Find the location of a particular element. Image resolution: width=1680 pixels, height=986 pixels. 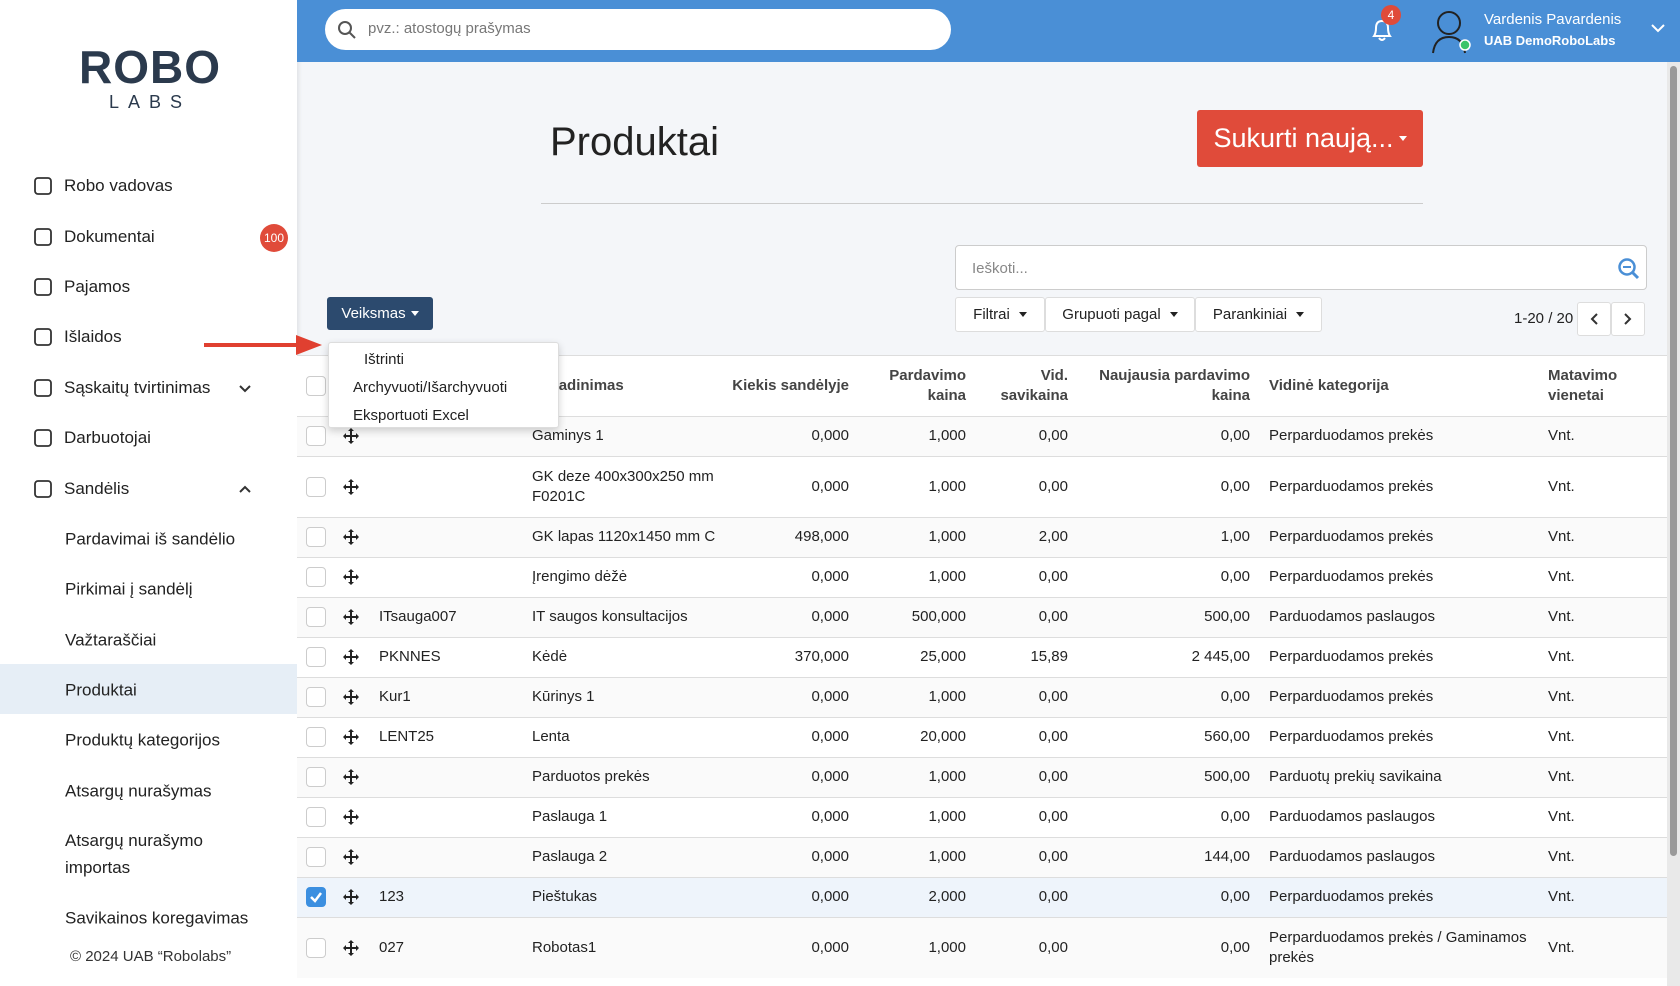

submenu-item: Pardavimai iš sandėlio is located at coordinates (150, 539).